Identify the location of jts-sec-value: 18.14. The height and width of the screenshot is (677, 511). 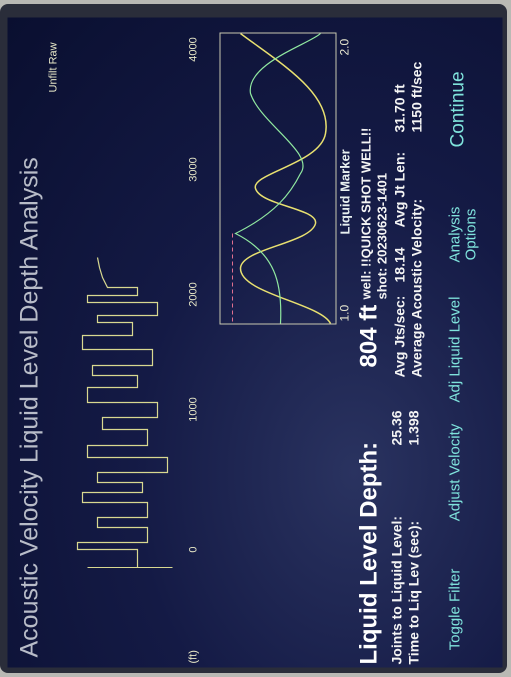
(399, 265).